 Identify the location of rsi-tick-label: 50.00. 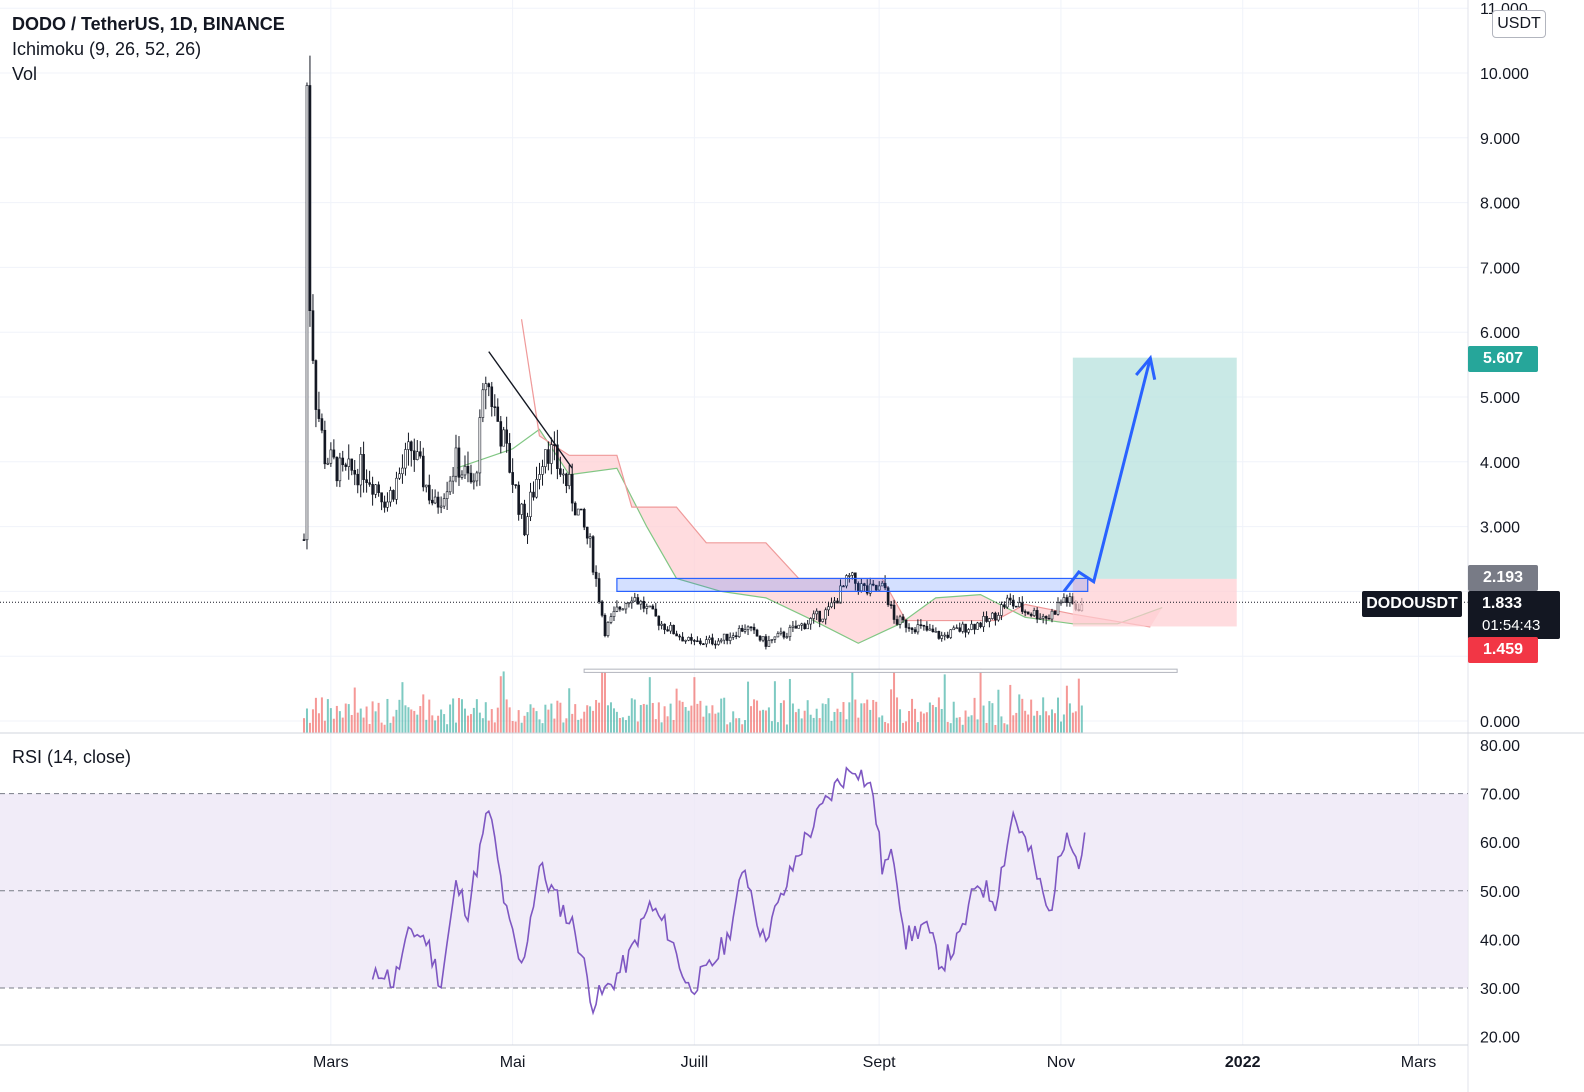
(1500, 892).